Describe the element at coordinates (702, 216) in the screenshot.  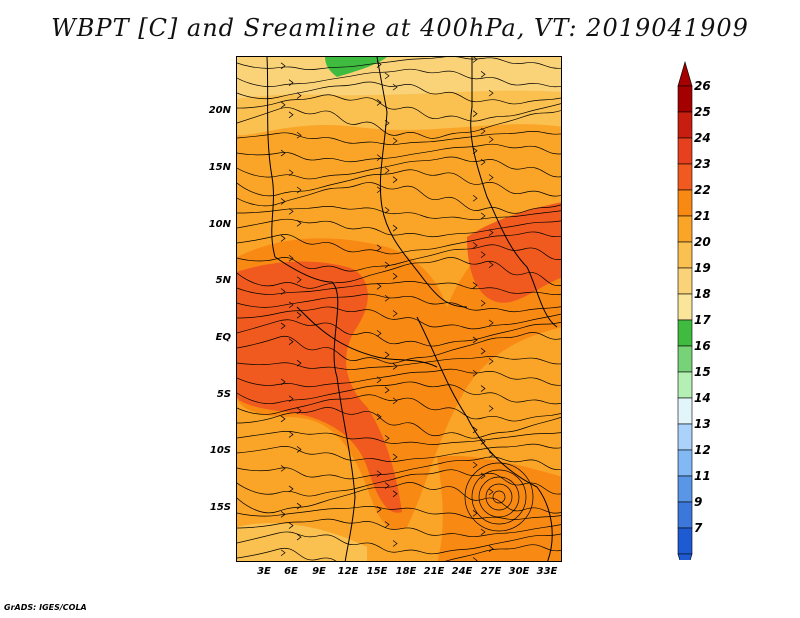
I see `colorbar-label: 21` at that location.